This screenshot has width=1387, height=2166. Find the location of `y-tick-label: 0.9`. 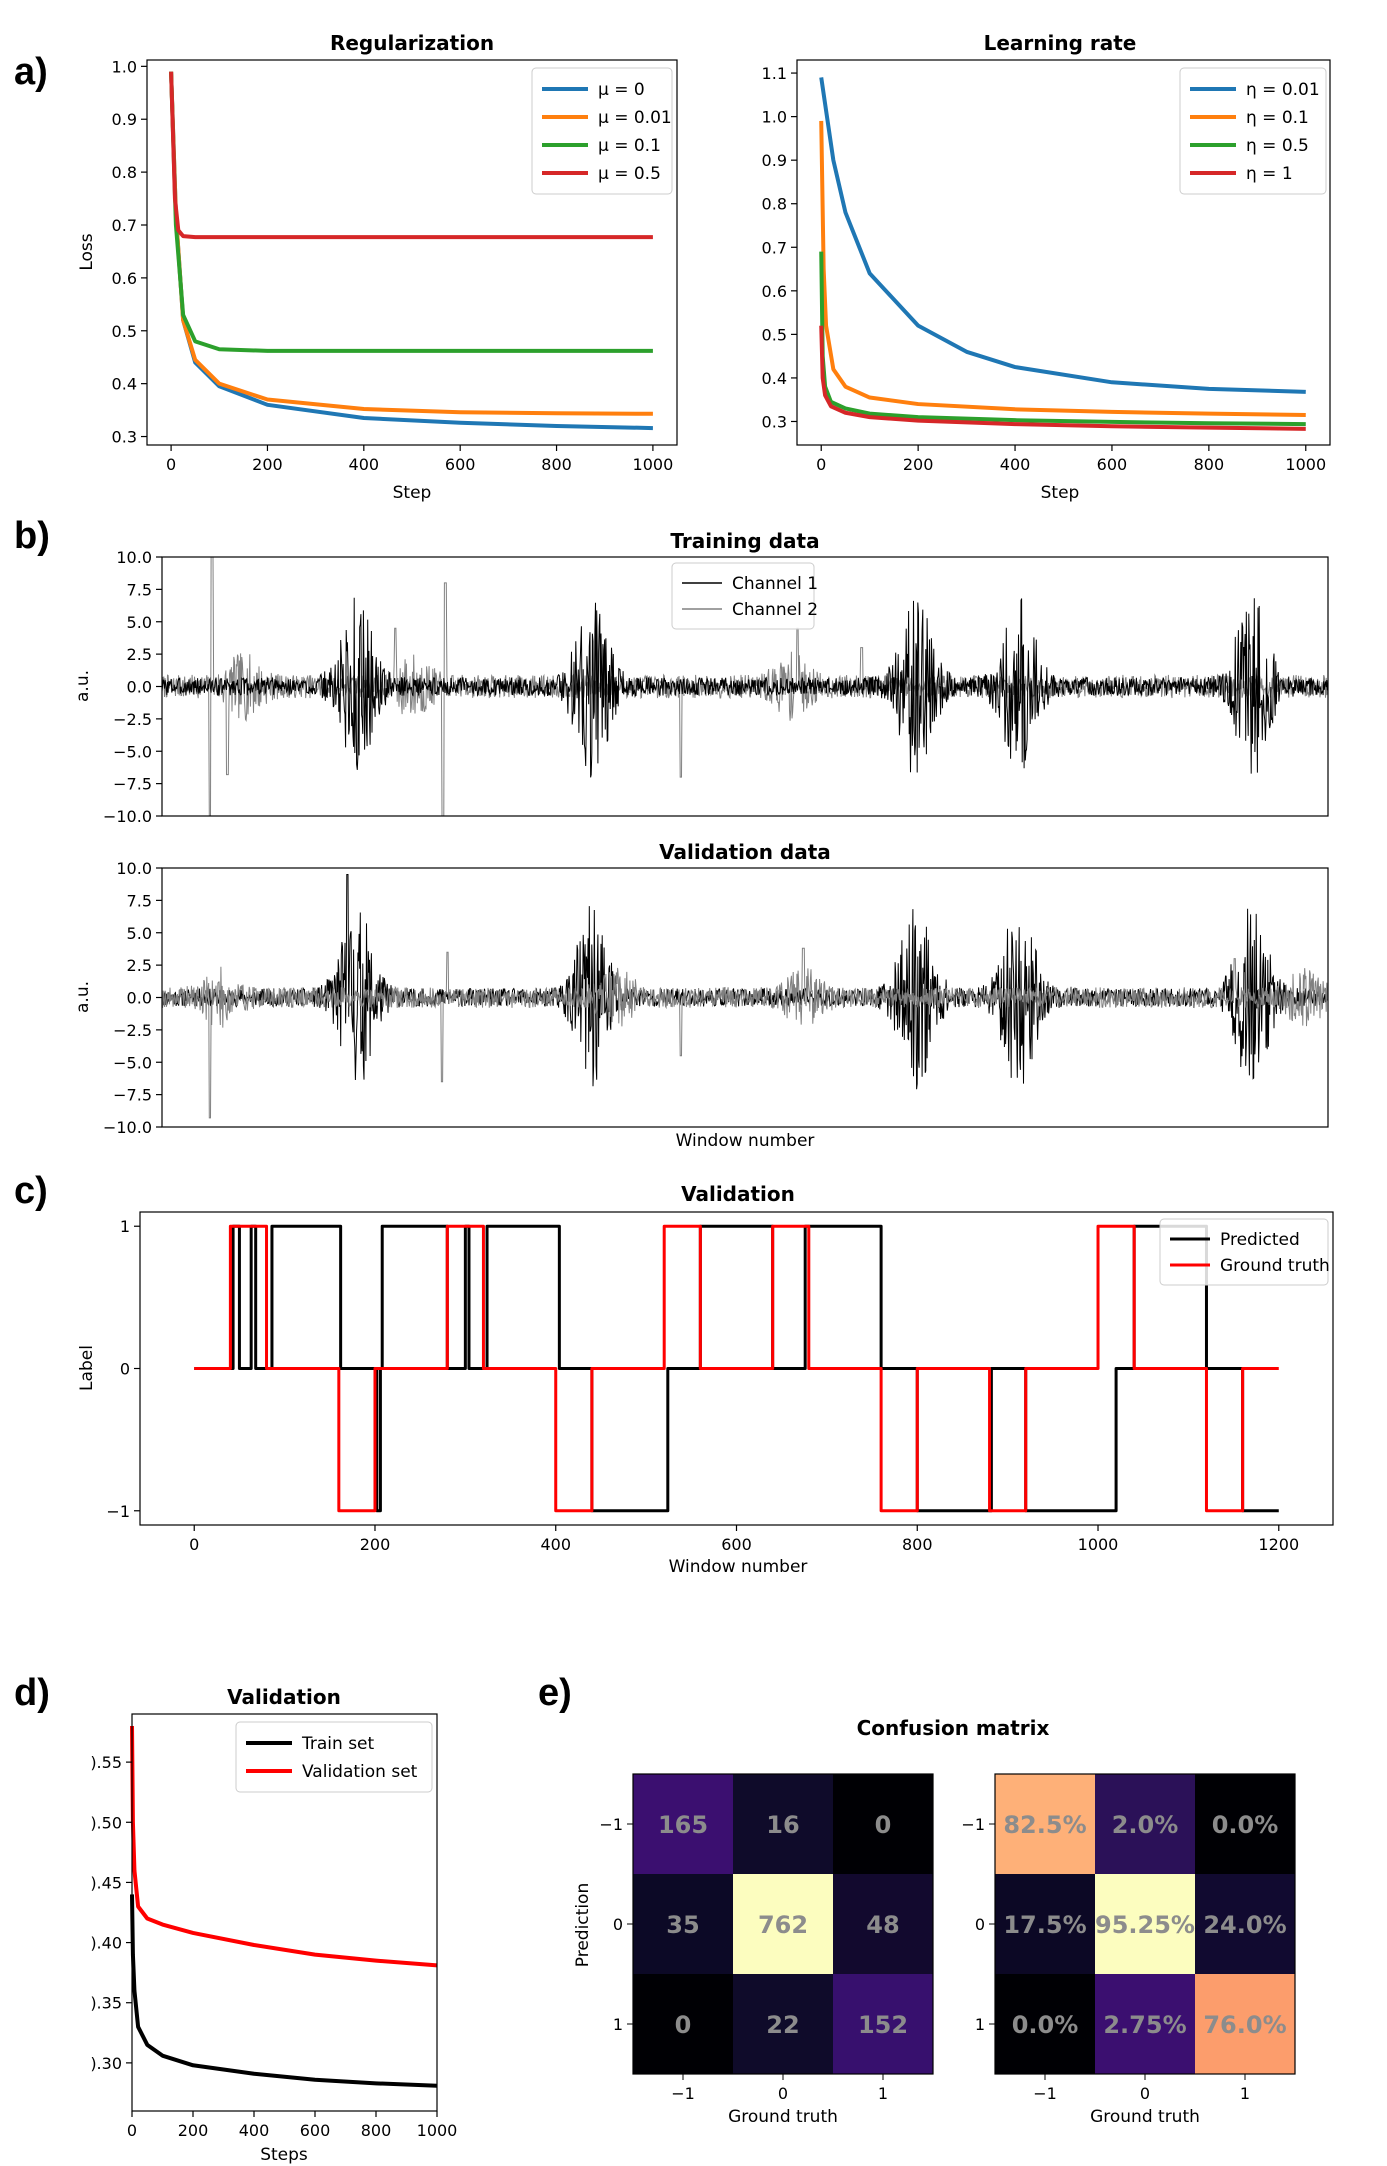

y-tick-label: 0.9 is located at coordinates (774, 160).